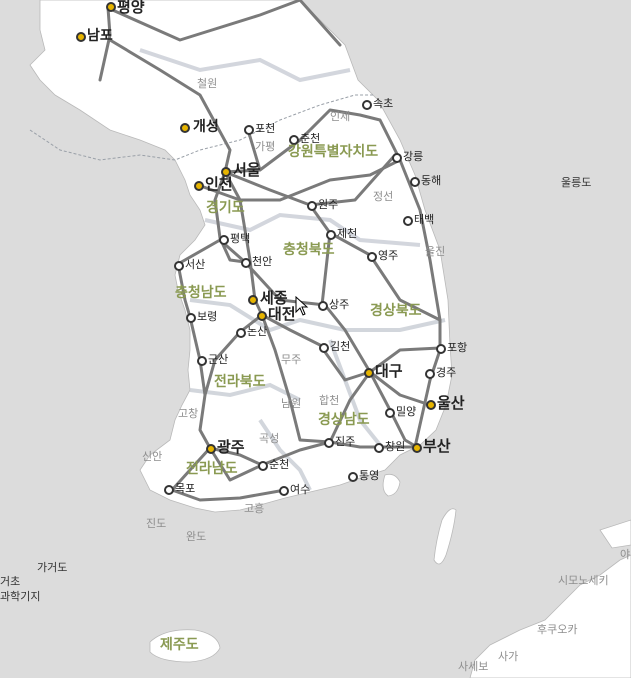 The image size is (631, 678). What do you see at coordinates (246, 263) in the screenshot?
I see `cheonan-marker` at bounding box center [246, 263].